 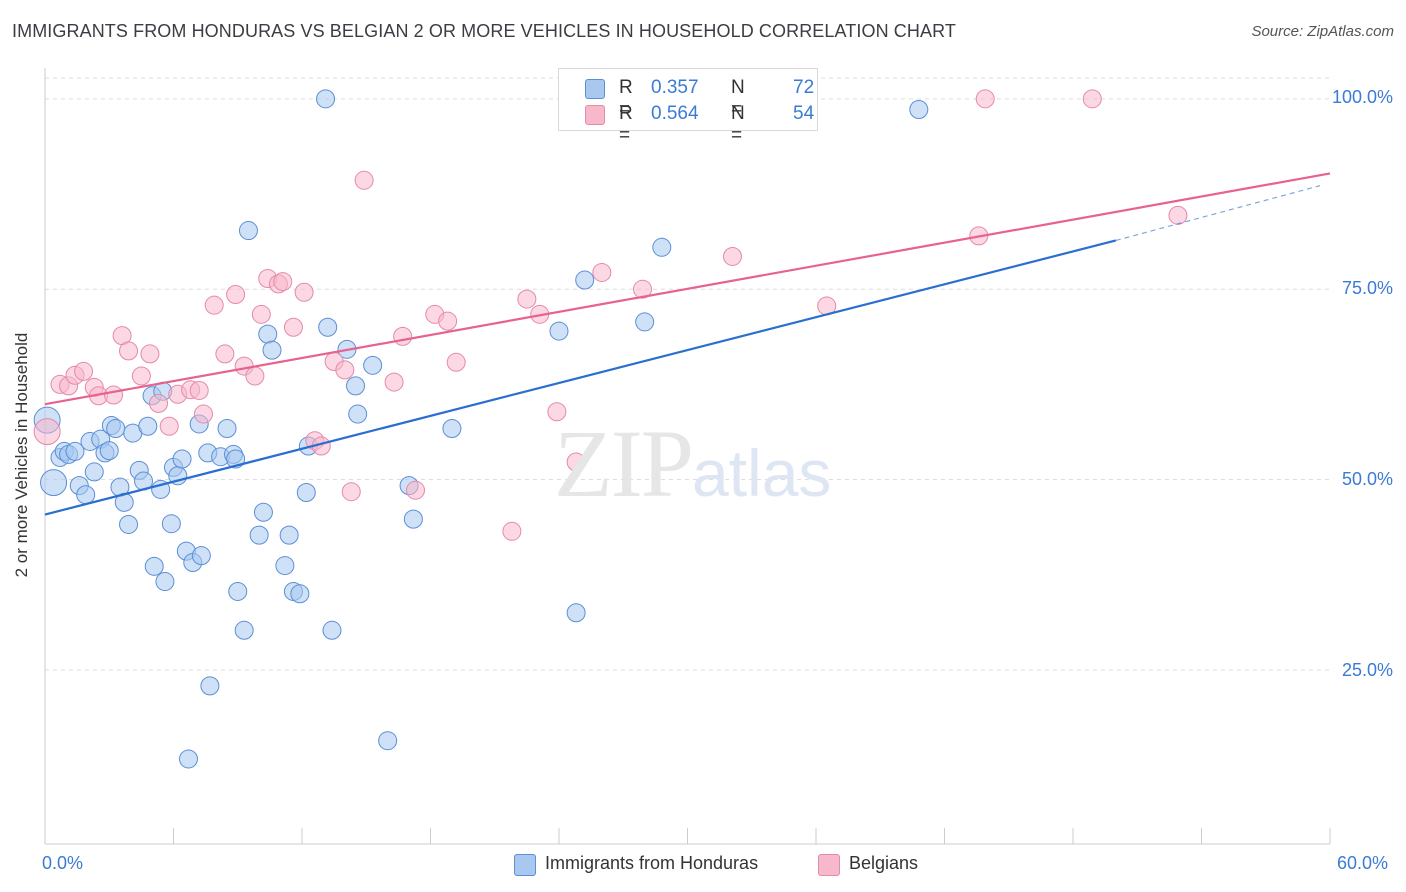 I want to click on bottom-legend-swatch-honduras, so click(x=525, y=865).